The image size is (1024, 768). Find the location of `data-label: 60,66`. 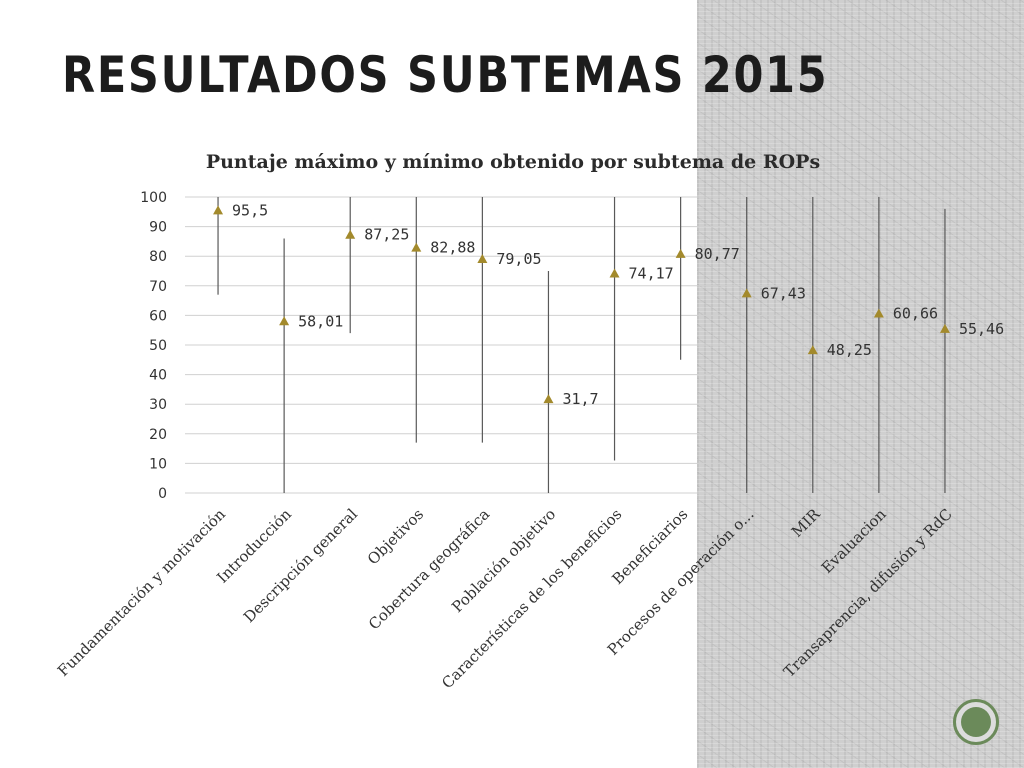

data-label: 60,66 is located at coordinates (915, 313).